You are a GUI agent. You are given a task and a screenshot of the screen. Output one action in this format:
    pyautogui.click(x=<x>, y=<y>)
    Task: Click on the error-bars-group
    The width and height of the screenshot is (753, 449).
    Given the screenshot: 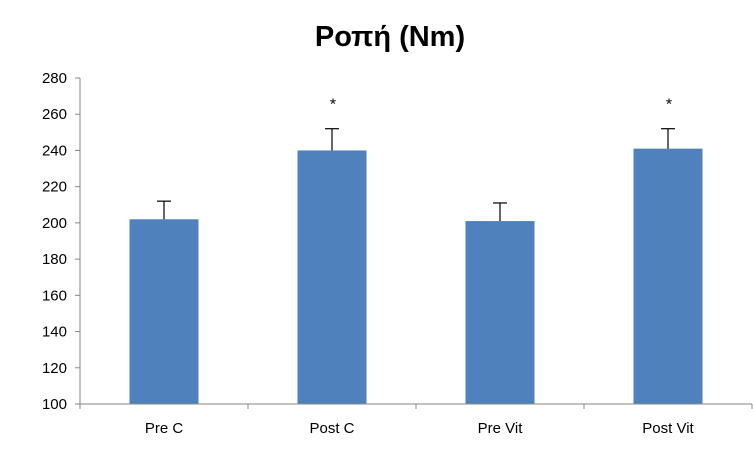 What is the action you would take?
    pyautogui.click(x=416, y=175)
    